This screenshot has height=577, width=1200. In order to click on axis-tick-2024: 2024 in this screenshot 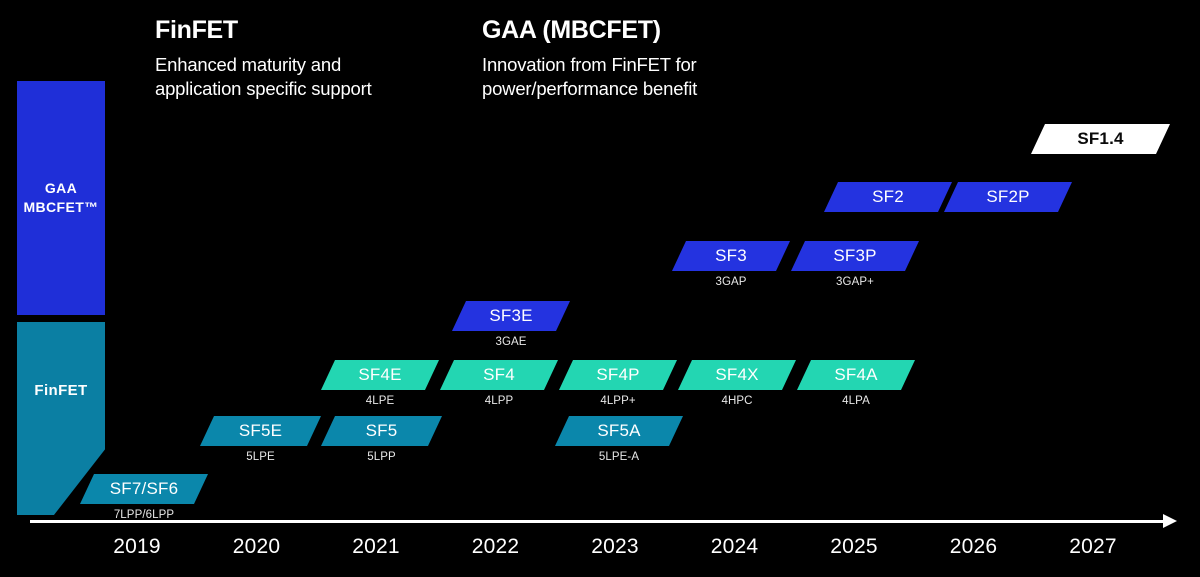, I will do `click(734, 546)`.